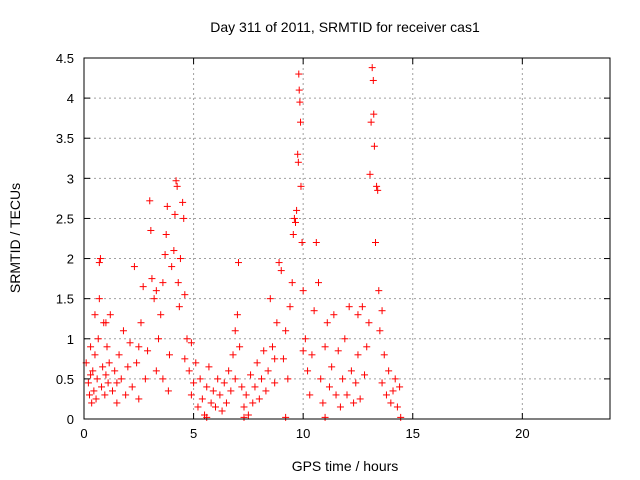 This screenshot has height=480, width=640. What do you see at coordinates (193, 433) in the screenshot?
I see `x-tick-label: 5` at bounding box center [193, 433].